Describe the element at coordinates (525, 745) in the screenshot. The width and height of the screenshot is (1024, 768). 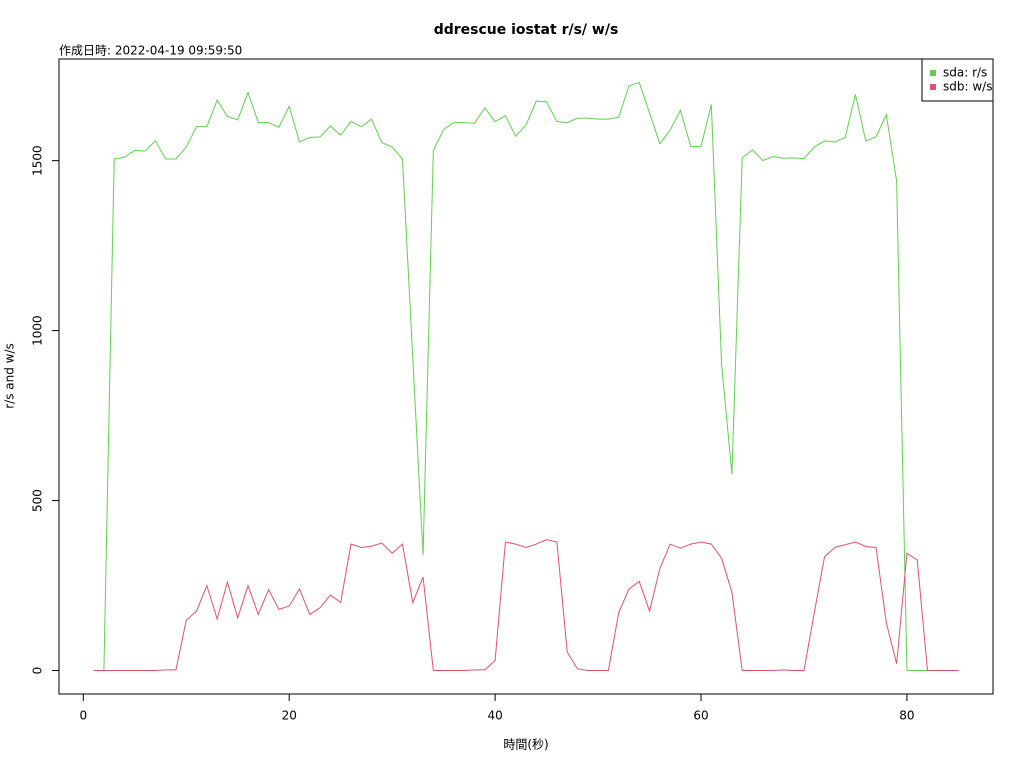
I see `x-axis-label: 時間(秒)` at that location.